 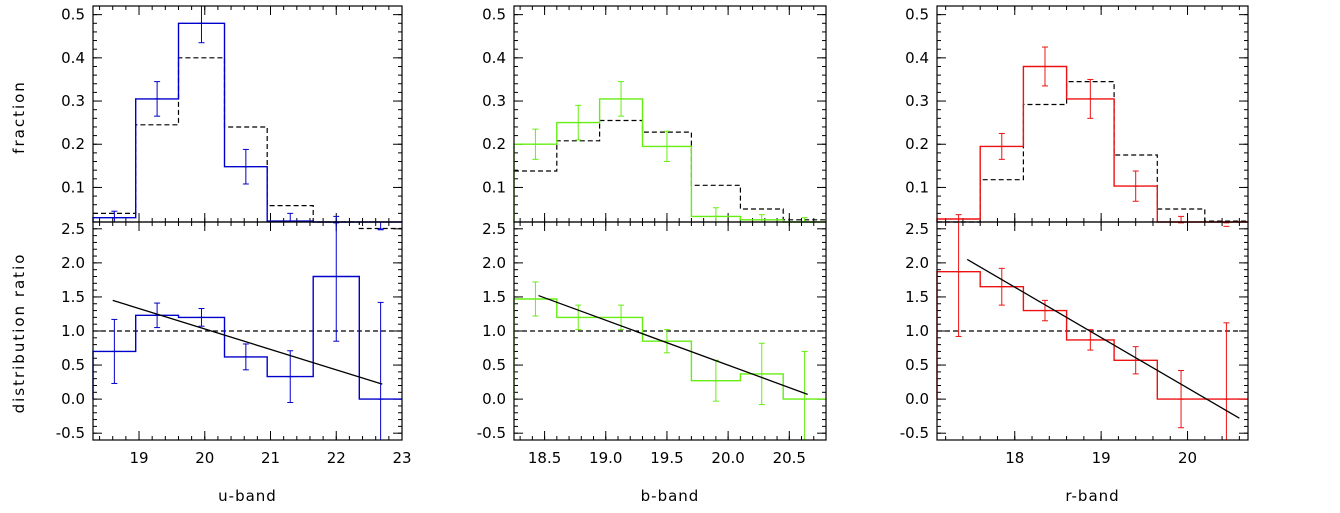 I want to click on u-band-ratio-y-tick-label: 2.5, so click(x=73, y=229).